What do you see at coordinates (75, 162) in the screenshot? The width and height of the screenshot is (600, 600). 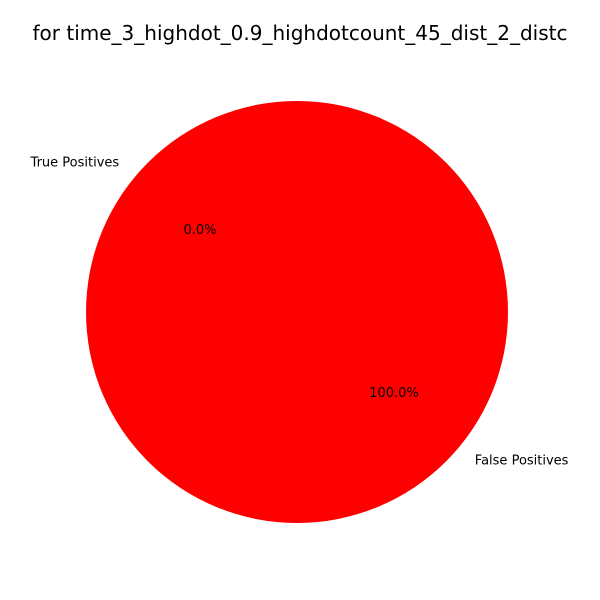 I see `slice-label-true-positives: True Positives` at bounding box center [75, 162].